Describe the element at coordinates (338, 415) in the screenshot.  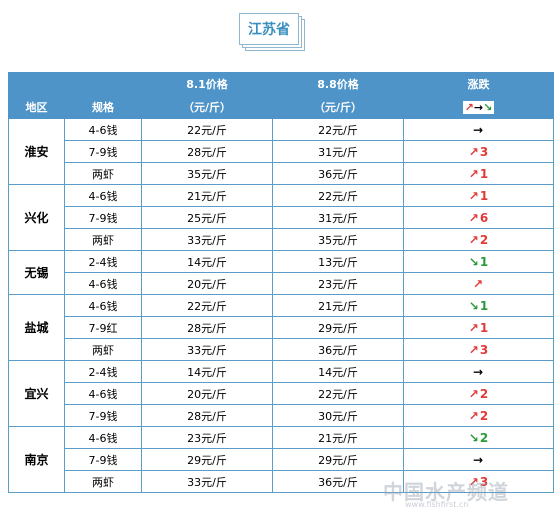
I see `price-aug8-cell: 30元/斤` at that location.